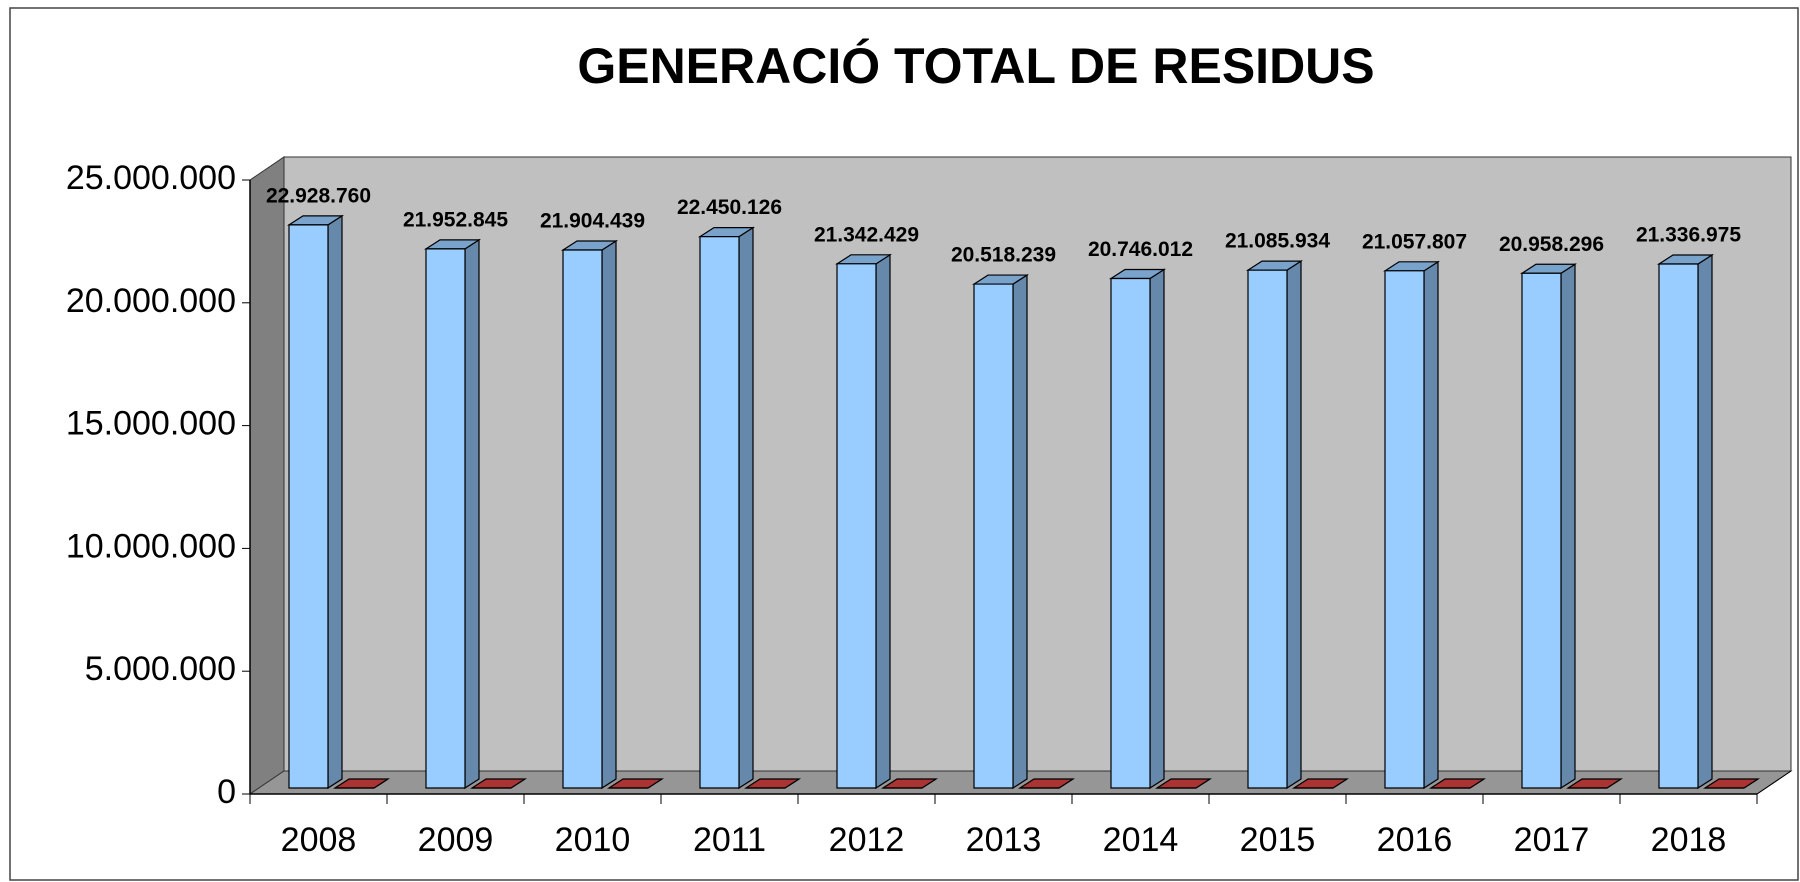 The height and width of the screenshot is (882, 1800). I want to click on x-tick-label: 2016, so click(1415, 840).